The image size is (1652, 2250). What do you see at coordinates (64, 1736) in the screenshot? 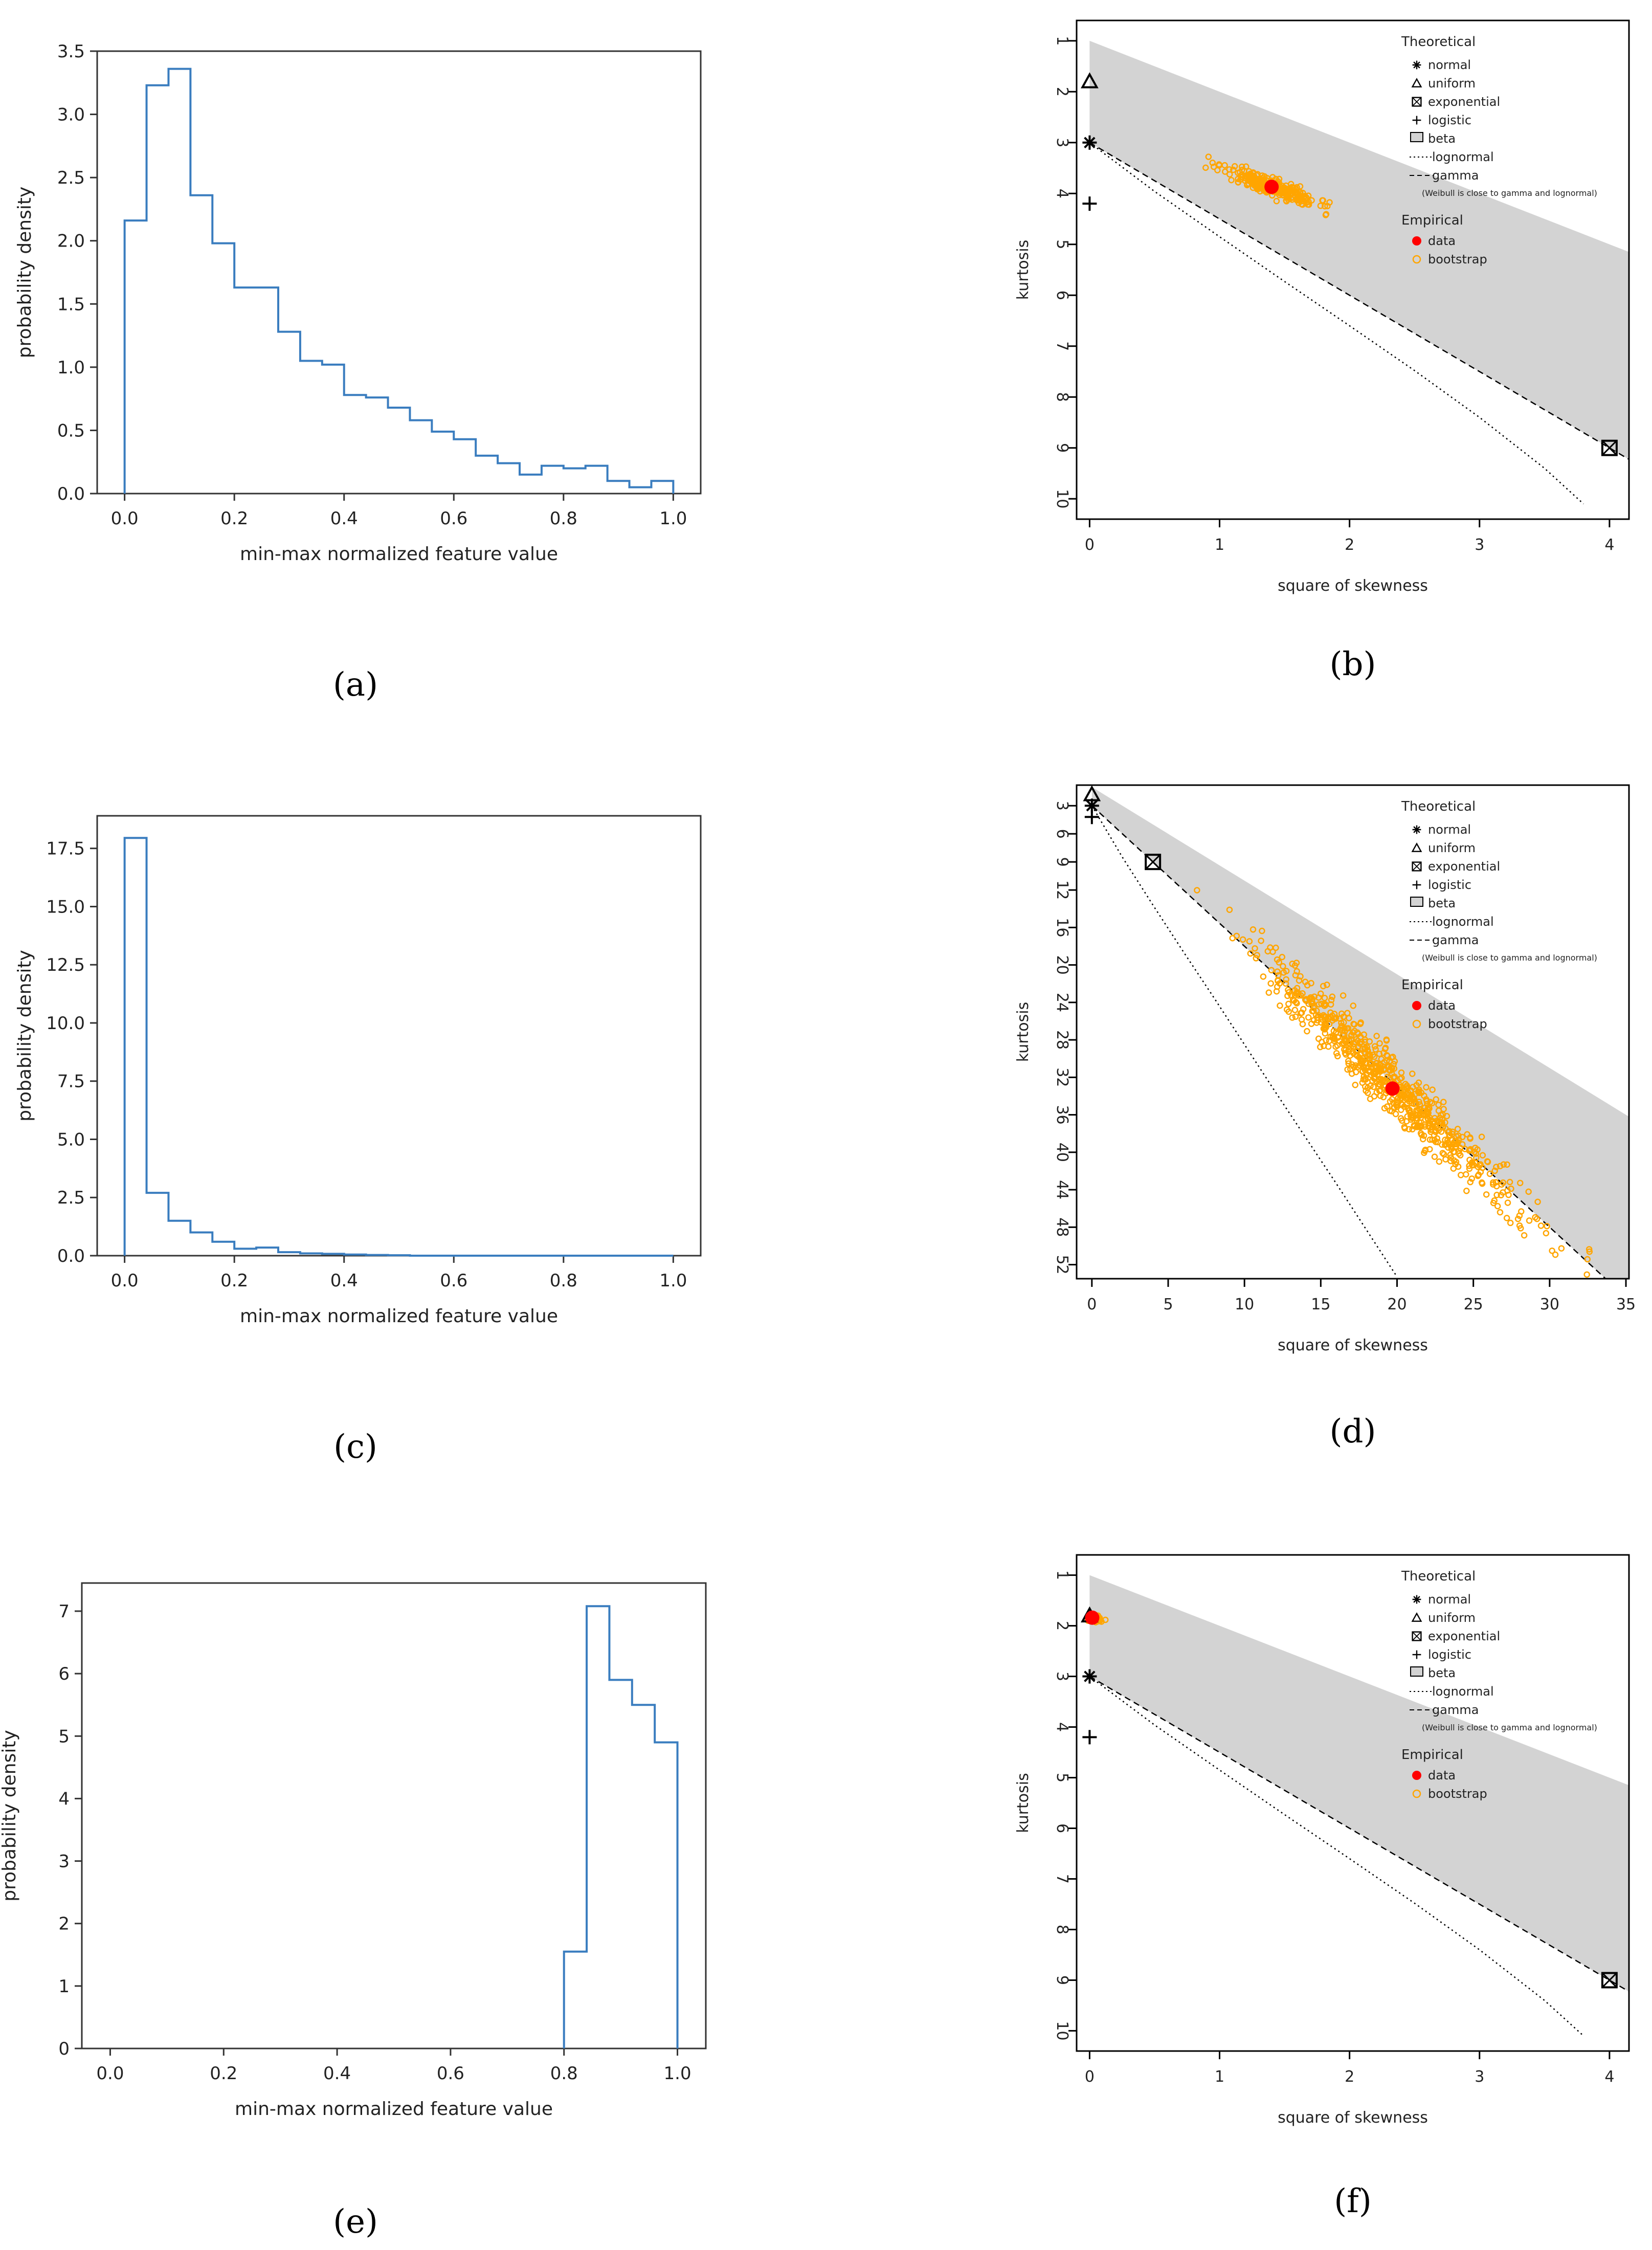
I see `y-tick-label: 5` at bounding box center [64, 1736].